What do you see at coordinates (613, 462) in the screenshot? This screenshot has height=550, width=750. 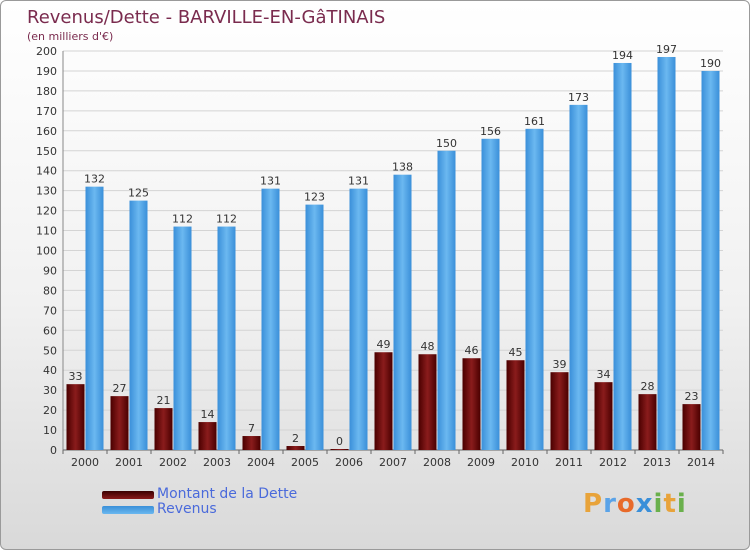 I see `x-tick-label: 2012` at bounding box center [613, 462].